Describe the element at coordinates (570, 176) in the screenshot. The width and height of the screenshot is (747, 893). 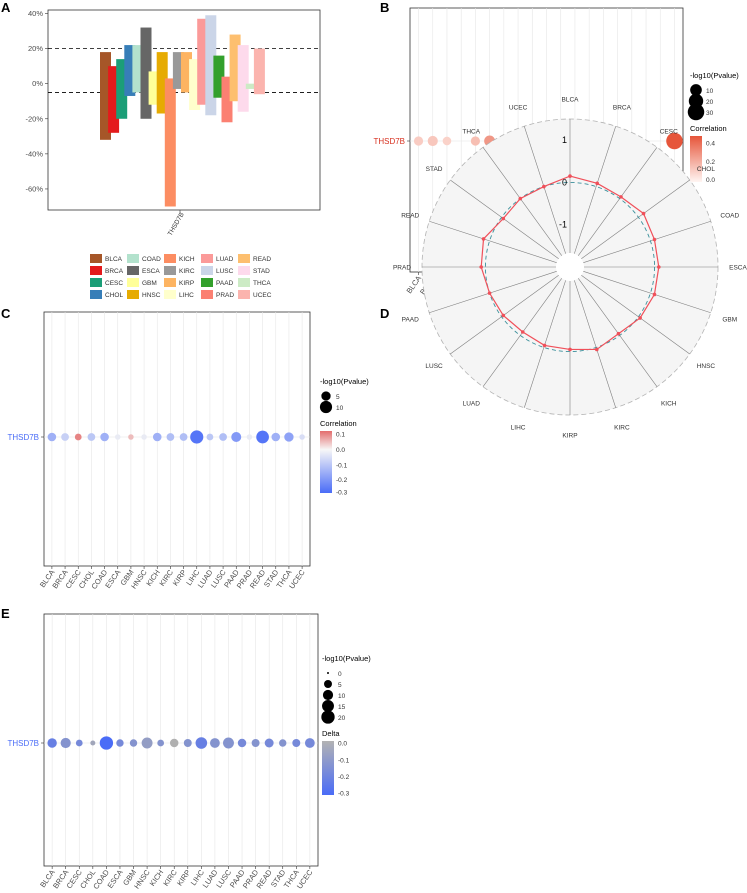
I see `radar-point-blca` at that location.